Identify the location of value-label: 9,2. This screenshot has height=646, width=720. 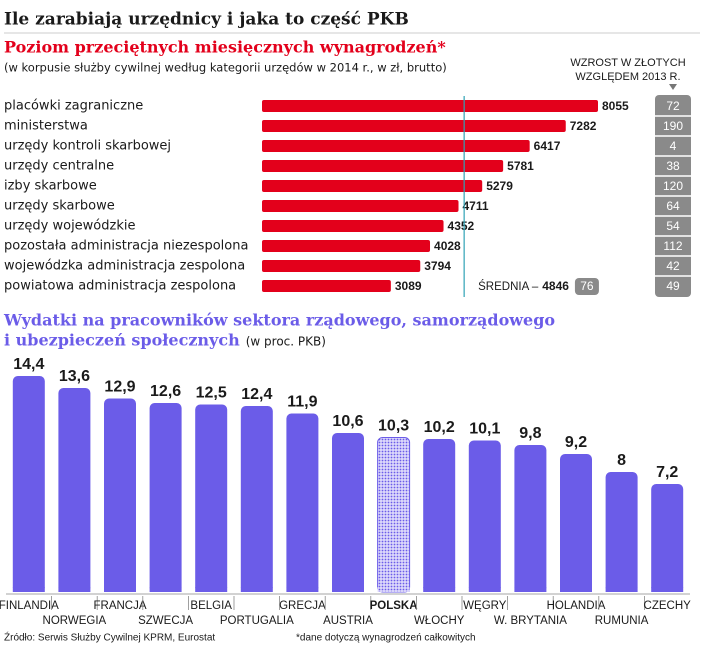
(576, 442).